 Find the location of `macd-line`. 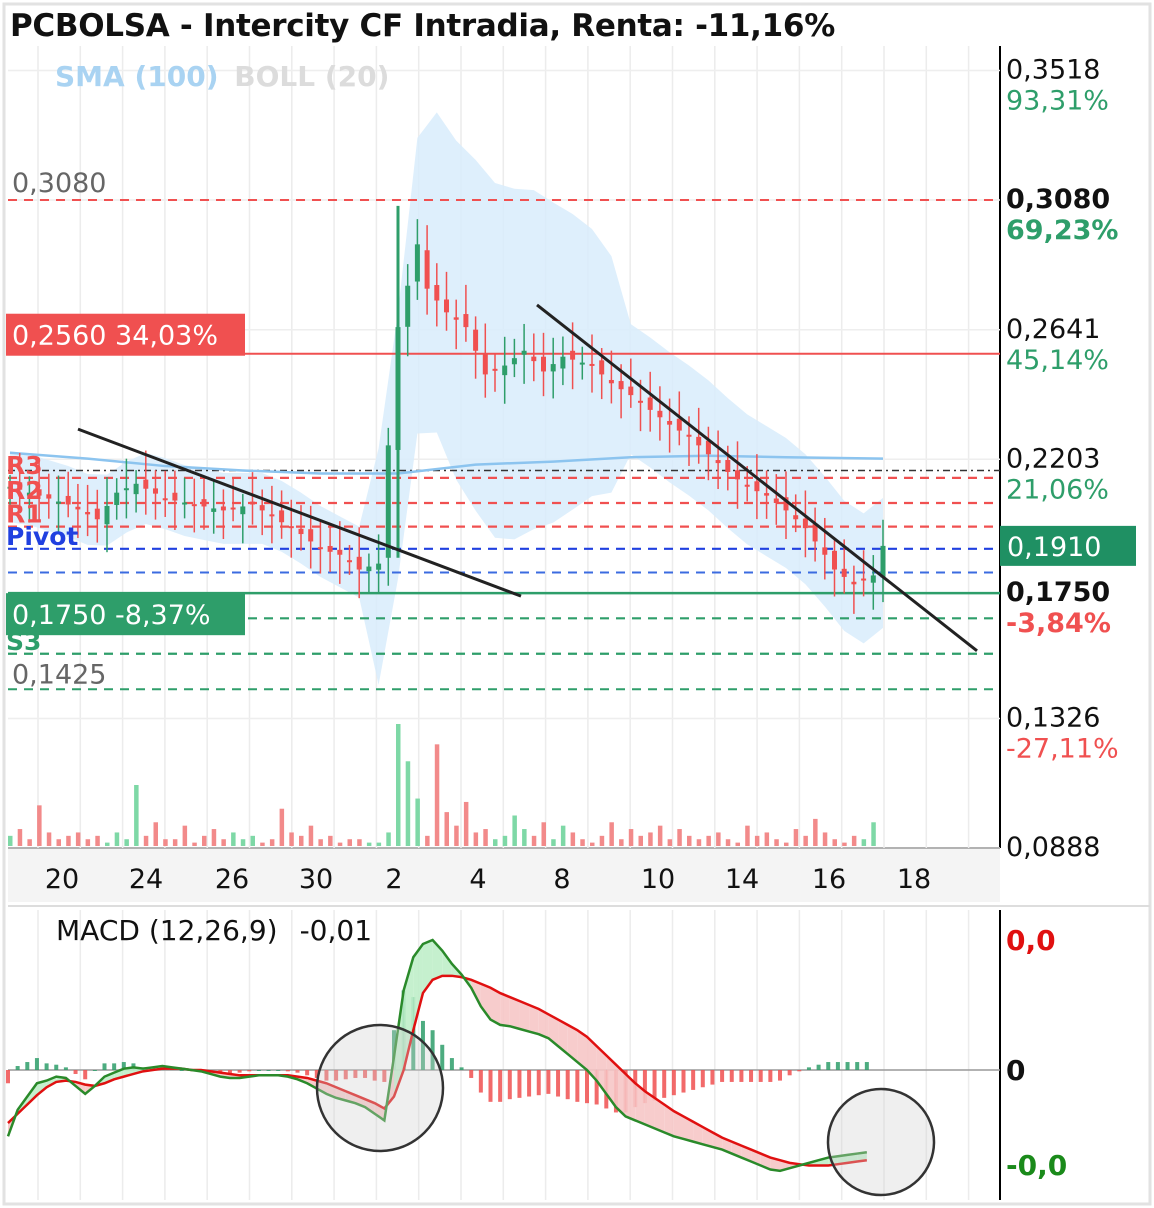

macd-line is located at coordinates (437, 1055).